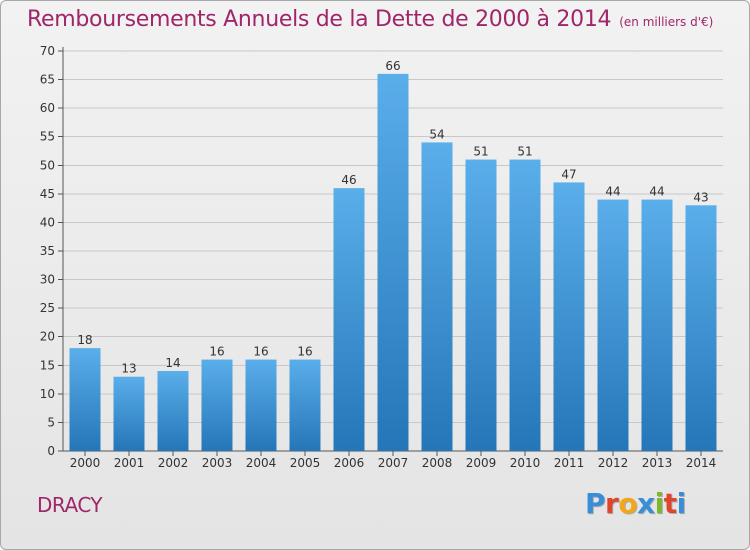 The image size is (750, 550). Describe the element at coordinates (47, 80) in the screenshot. I see `y-tick-label: 65` at that location.